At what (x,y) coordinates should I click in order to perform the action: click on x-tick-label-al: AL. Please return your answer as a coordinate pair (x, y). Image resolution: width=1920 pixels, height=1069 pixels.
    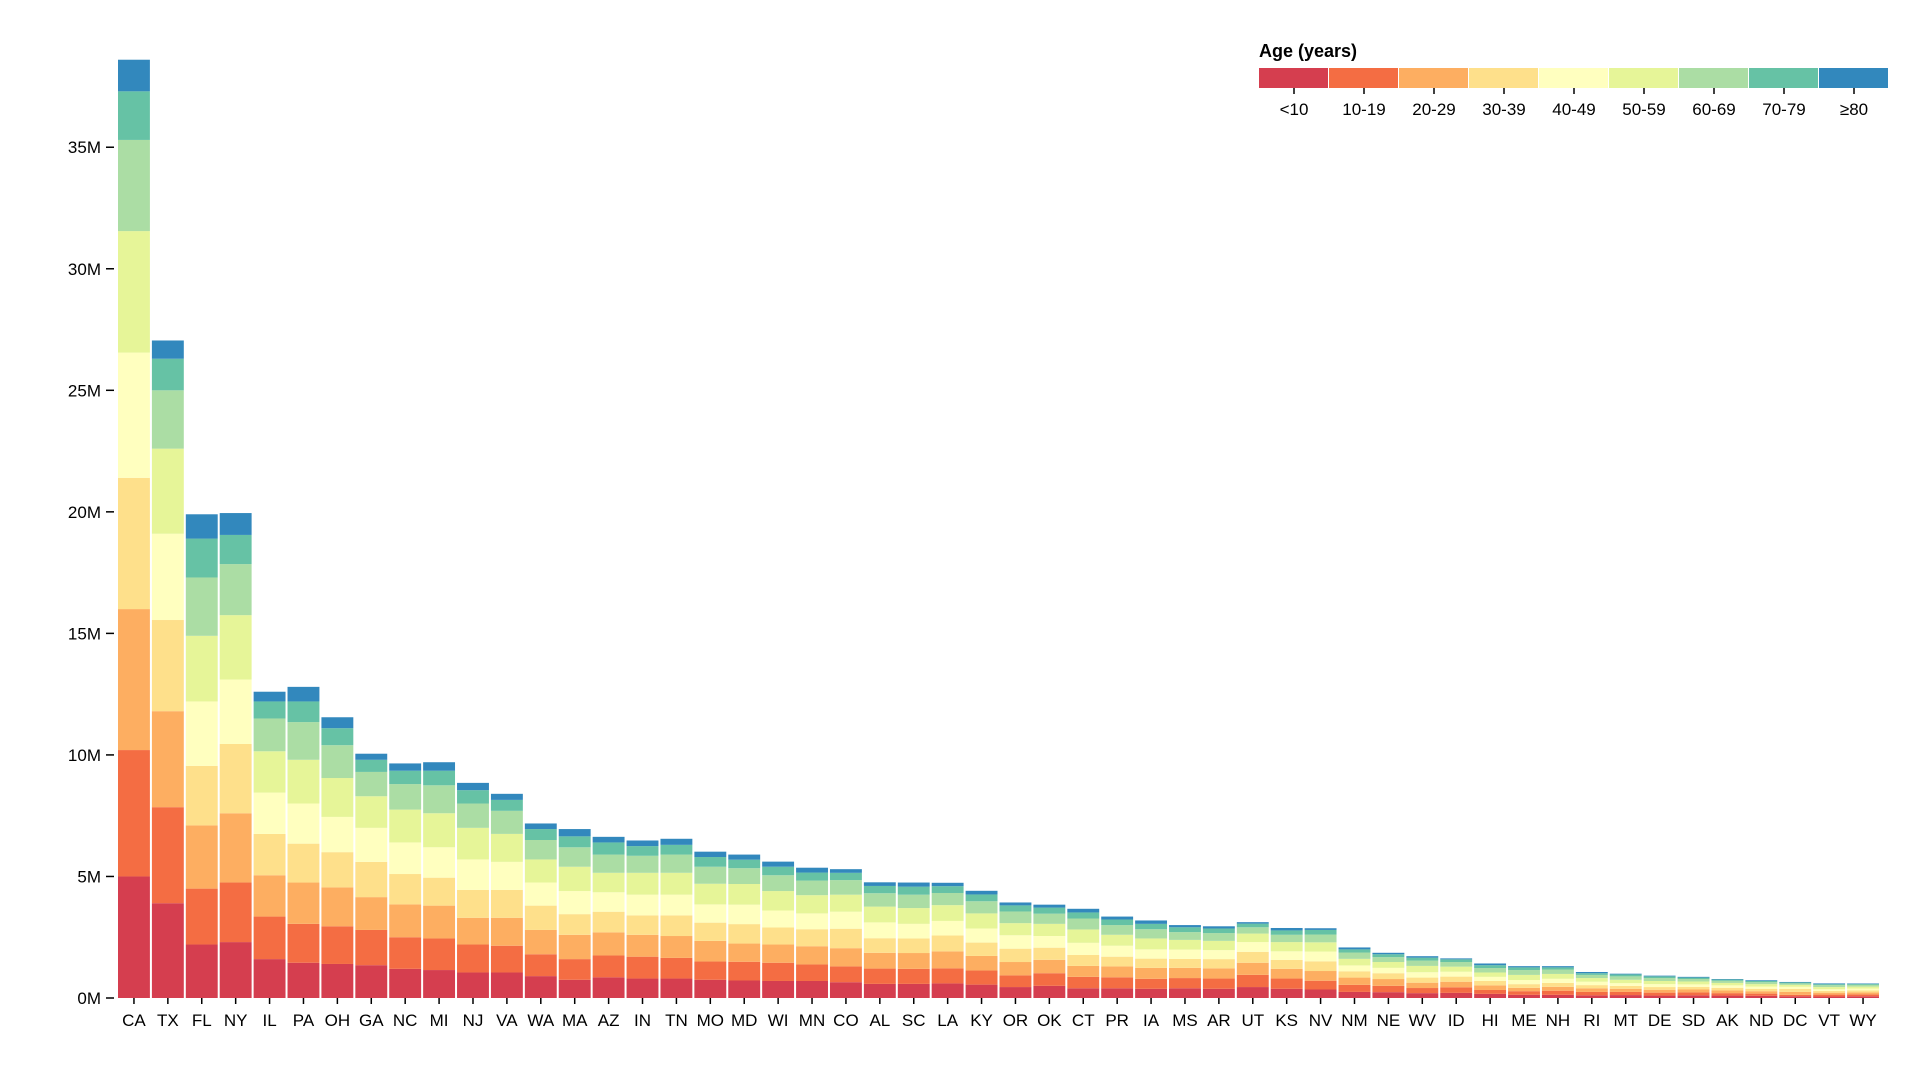
    Looking at the image, I should click on (879, 1020).